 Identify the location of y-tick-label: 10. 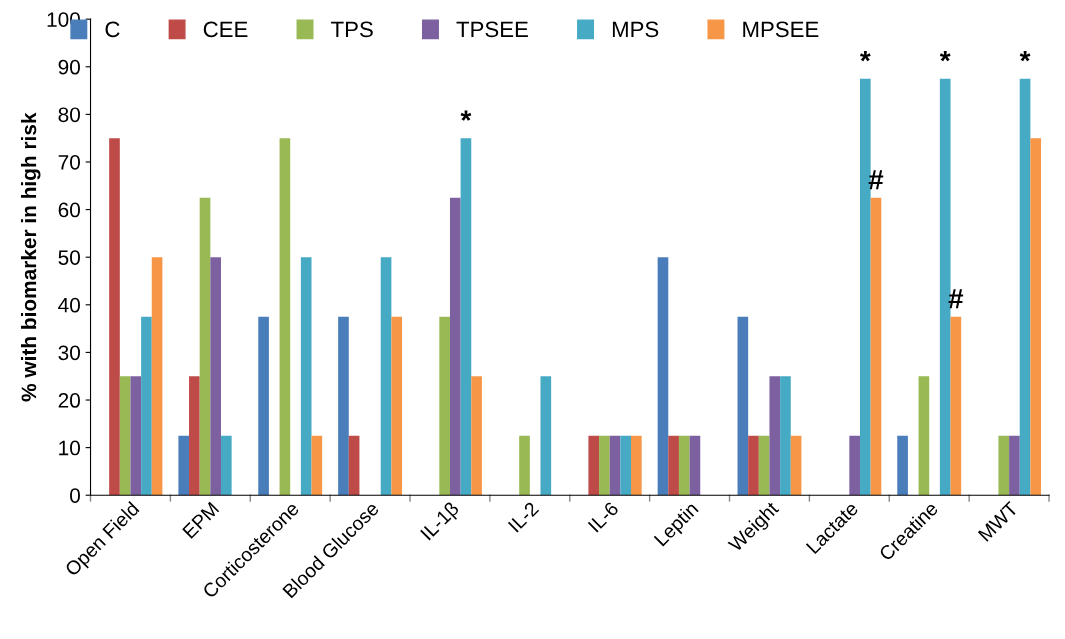
(69, 448).